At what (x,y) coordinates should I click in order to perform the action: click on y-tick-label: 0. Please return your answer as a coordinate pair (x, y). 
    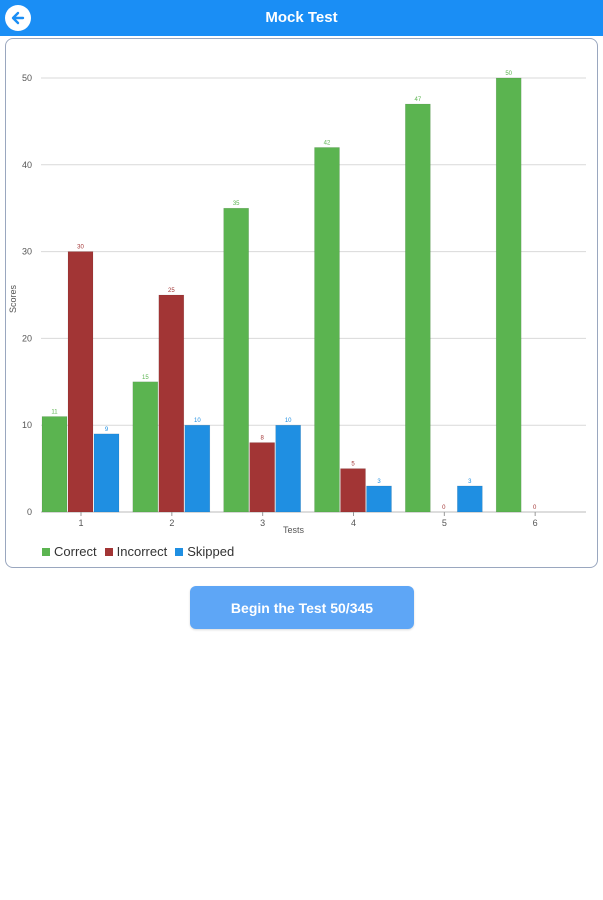
    Looking at the image, I should click on (29, 512).